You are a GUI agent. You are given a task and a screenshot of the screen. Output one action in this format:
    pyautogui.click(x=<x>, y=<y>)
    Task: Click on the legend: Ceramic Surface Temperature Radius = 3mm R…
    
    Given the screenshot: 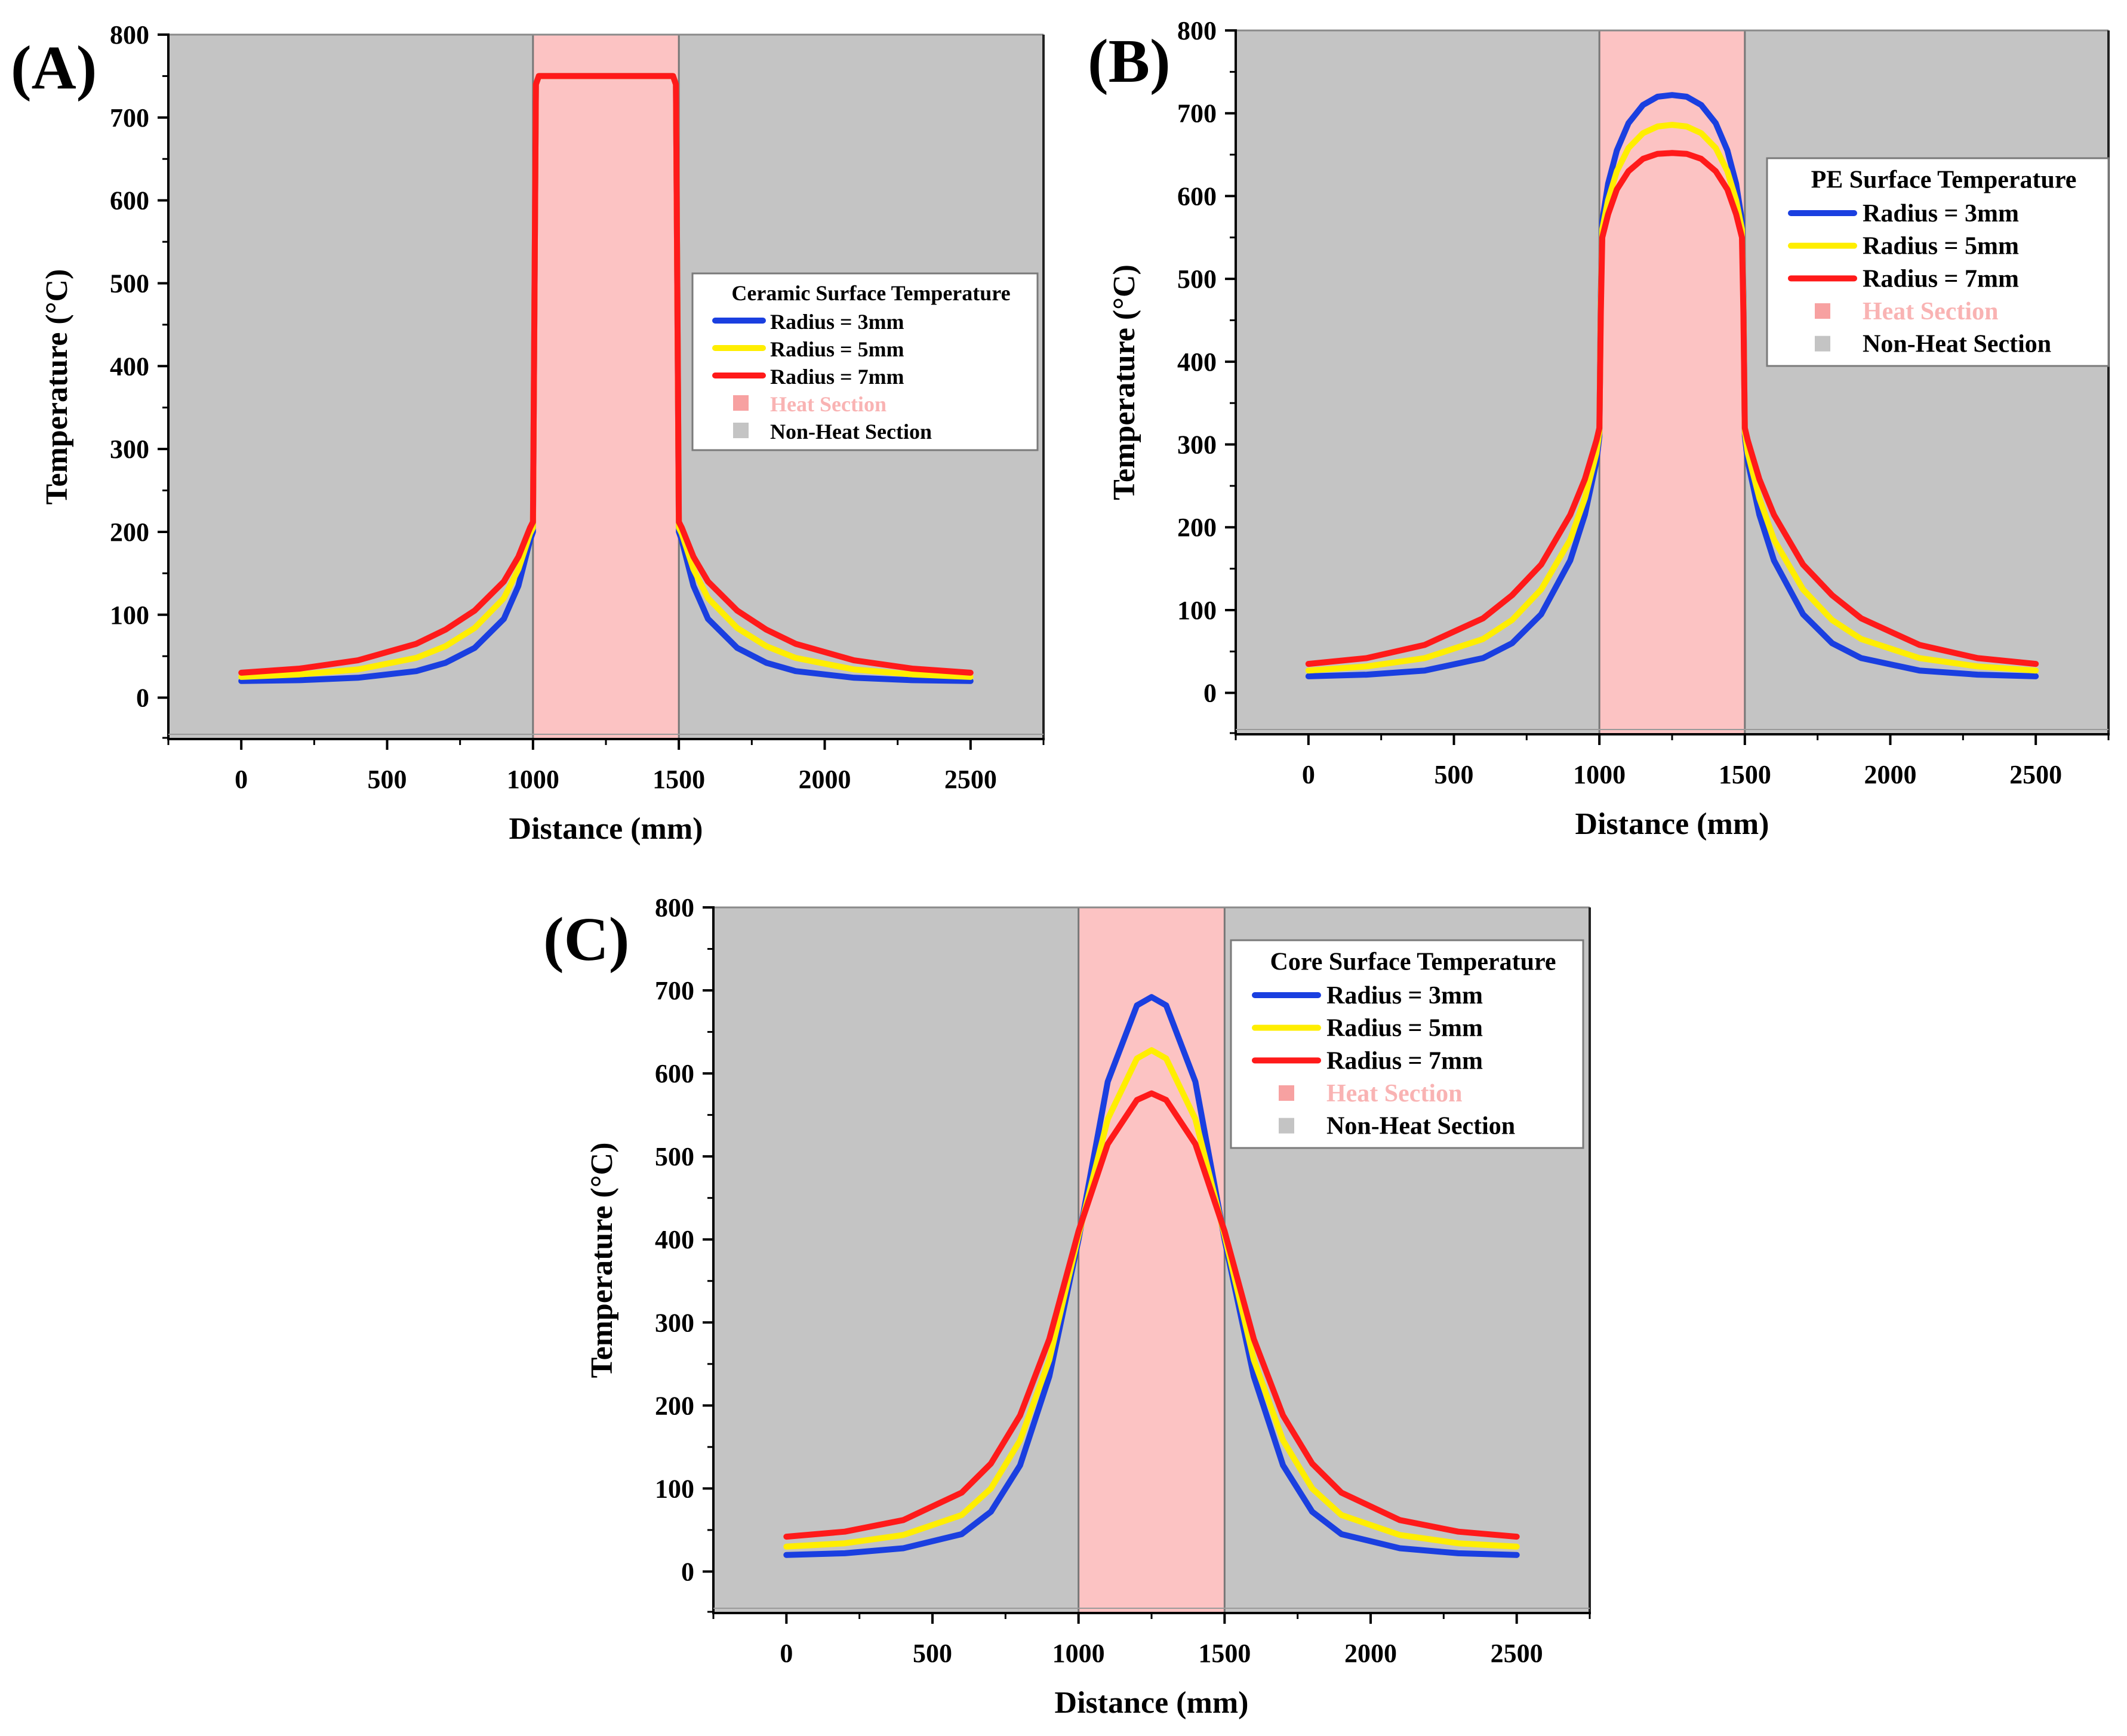 What is the action you would take?
    pyautogui.click(x=865, y=361)
    